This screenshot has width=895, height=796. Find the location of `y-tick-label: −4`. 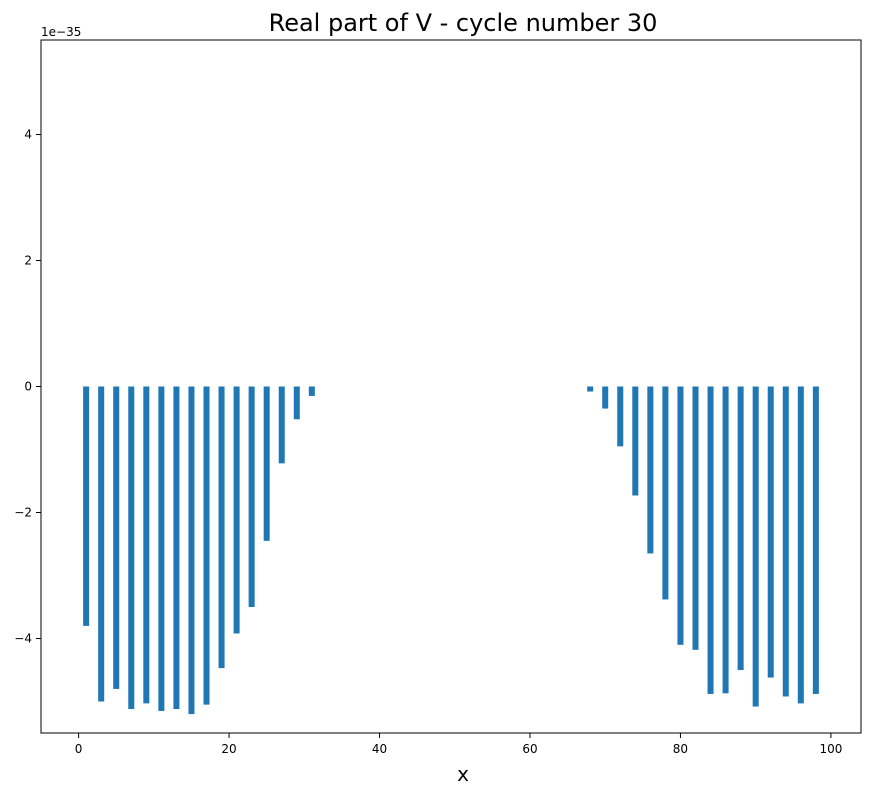

y-tick-label: −4 is located at coordinates (23, 639).